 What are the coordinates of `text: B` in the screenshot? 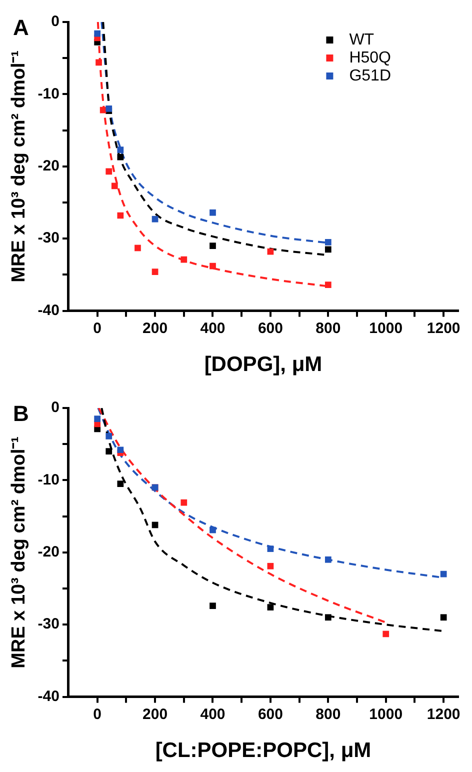 It's located at (21, 413).